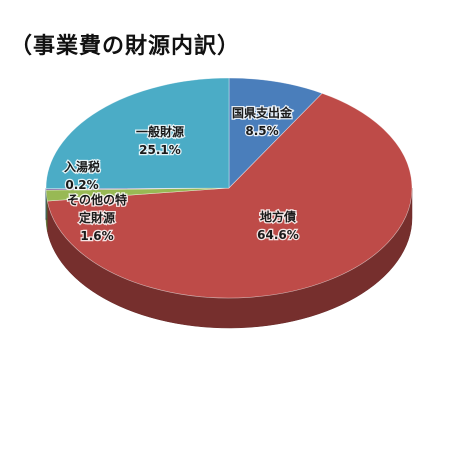 This screenshot has width=455, height=455. I want to click on slice-value-label-1: 64.6%, so click(278, 235).